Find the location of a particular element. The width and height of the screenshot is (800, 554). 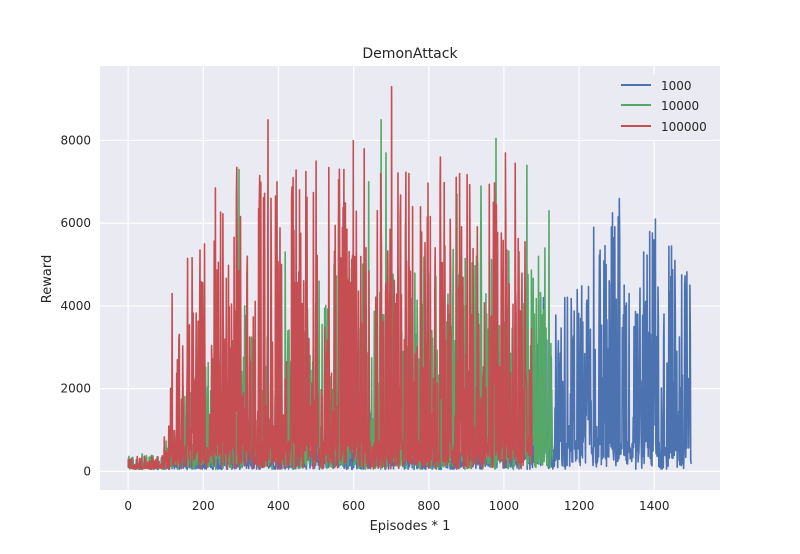

x-tick-label: 1000 is located at coordinates (504, 506).